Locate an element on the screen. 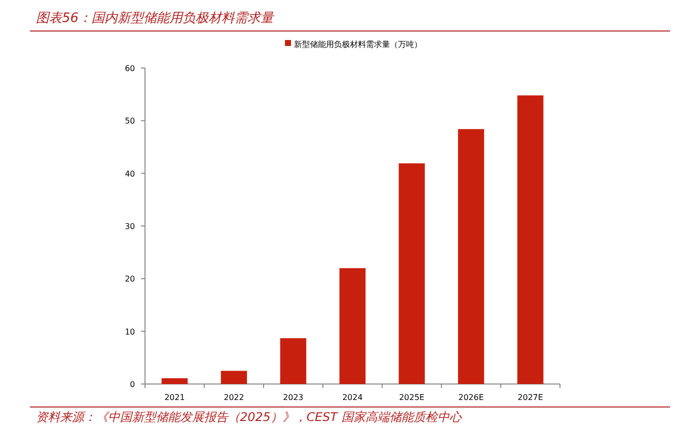  y-tick-label: 40 is located at coordinates (129, 173).